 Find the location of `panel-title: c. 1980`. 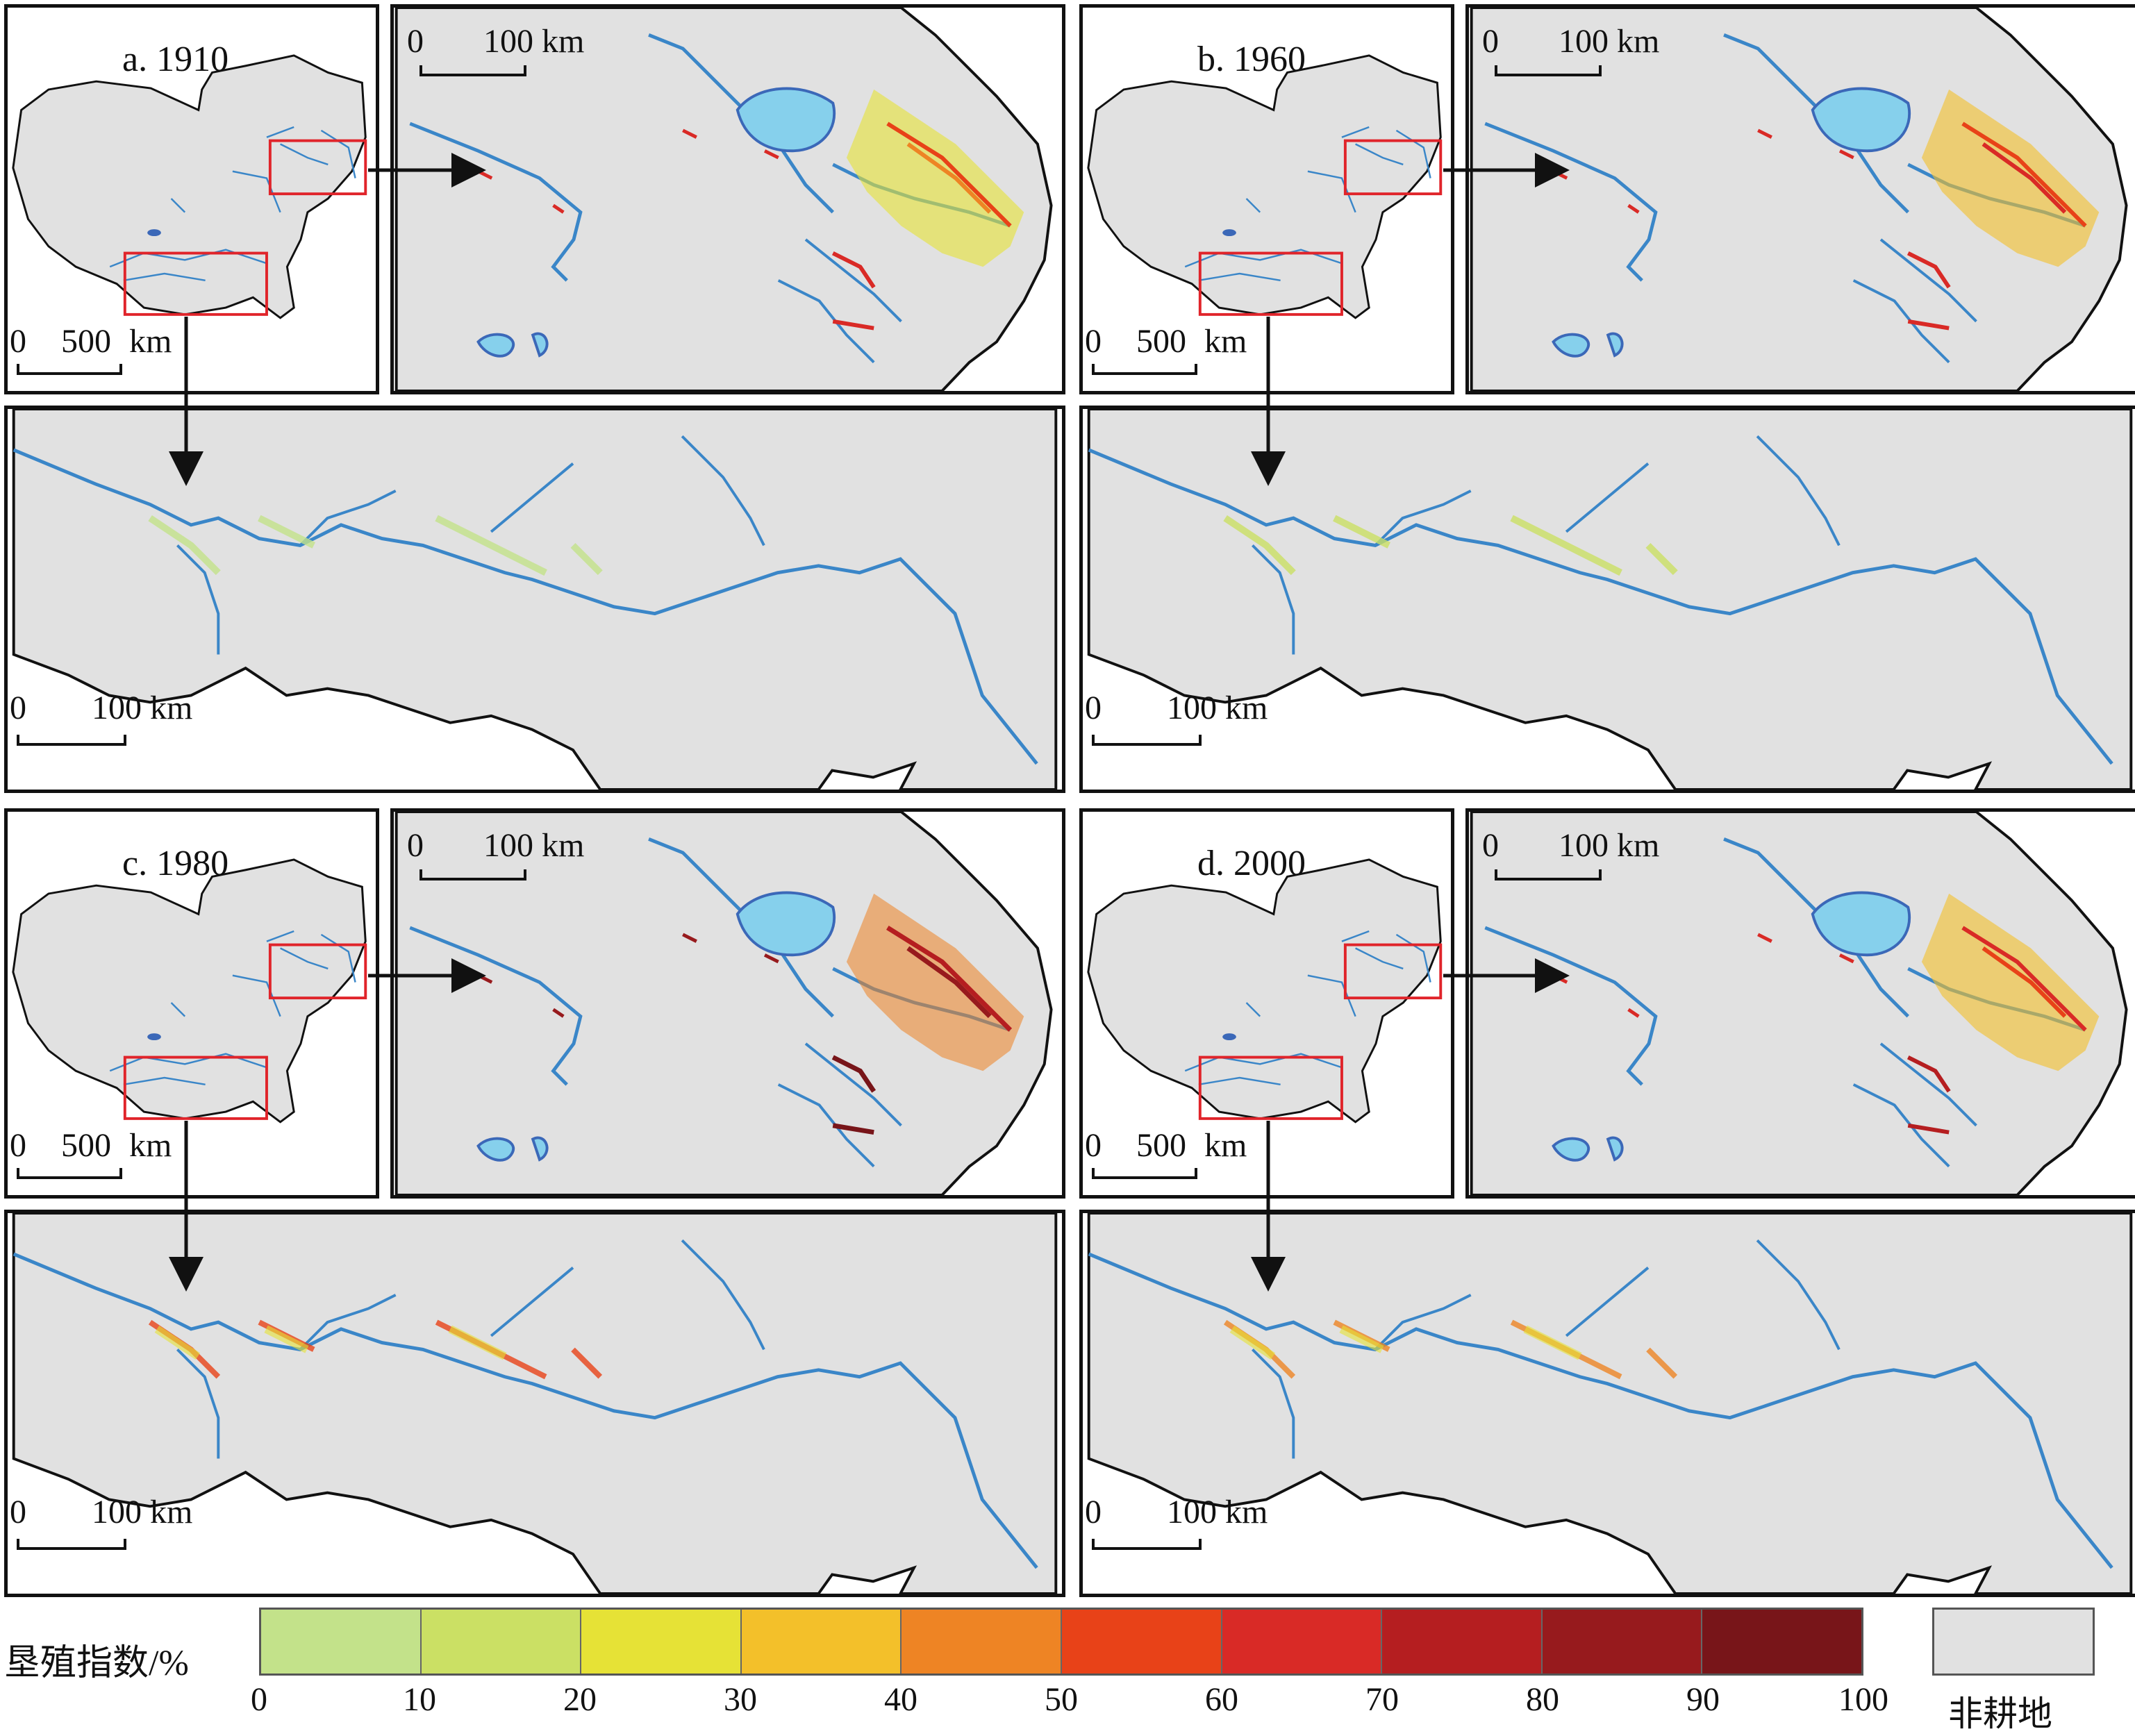

panel-title: c. 1980 is located at coordinates (175, 863).